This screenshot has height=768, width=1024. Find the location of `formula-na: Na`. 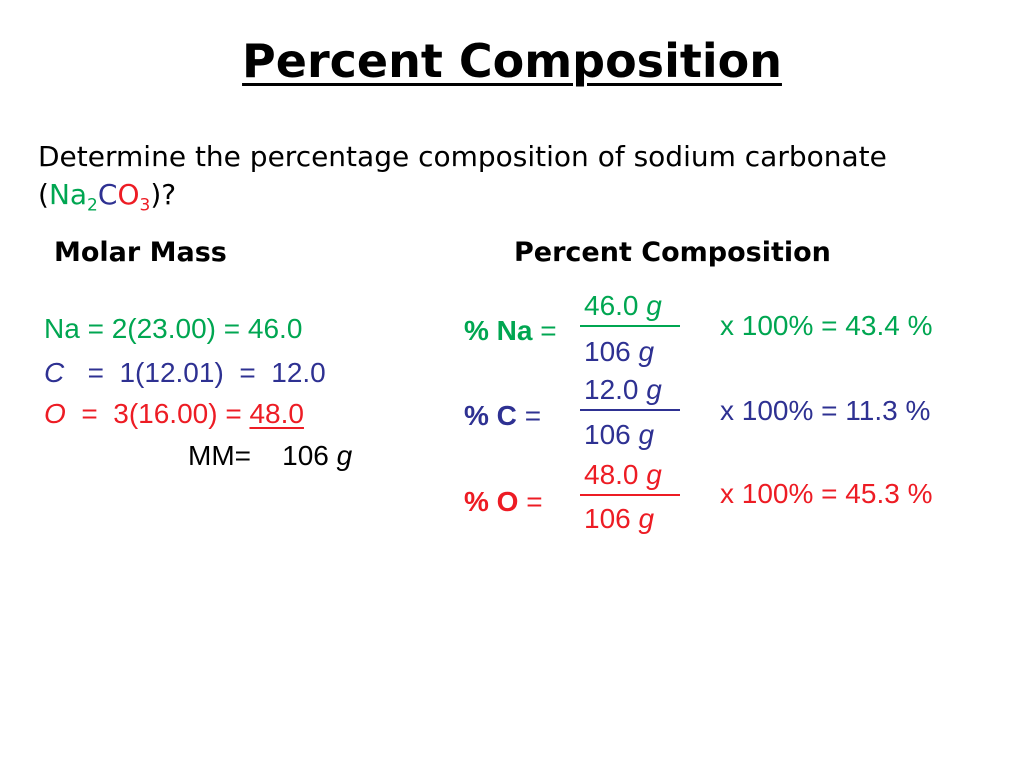

formula-na: Na is located at coordinates (68, 194).